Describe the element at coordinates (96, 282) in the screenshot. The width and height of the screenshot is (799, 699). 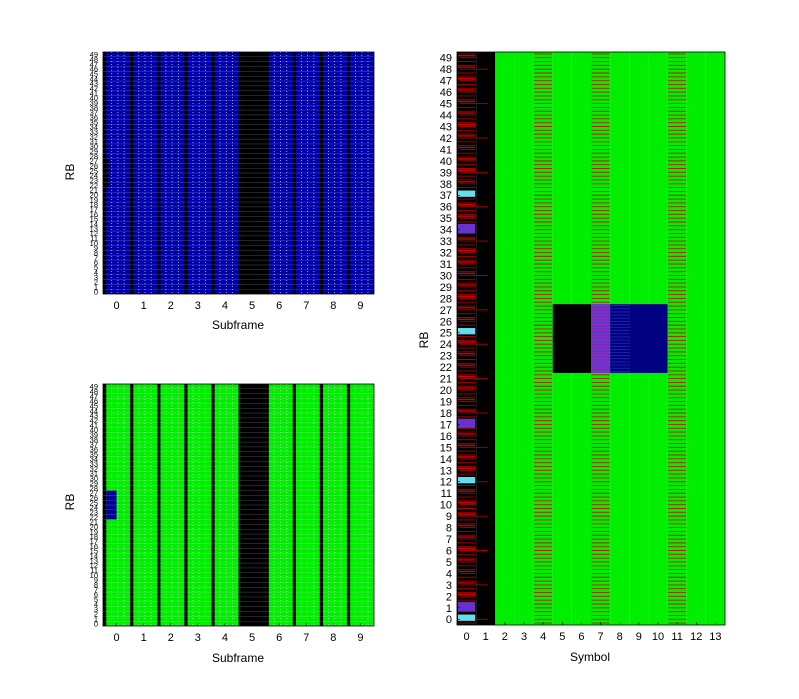
I see `y-tick-label: 2` at that location.